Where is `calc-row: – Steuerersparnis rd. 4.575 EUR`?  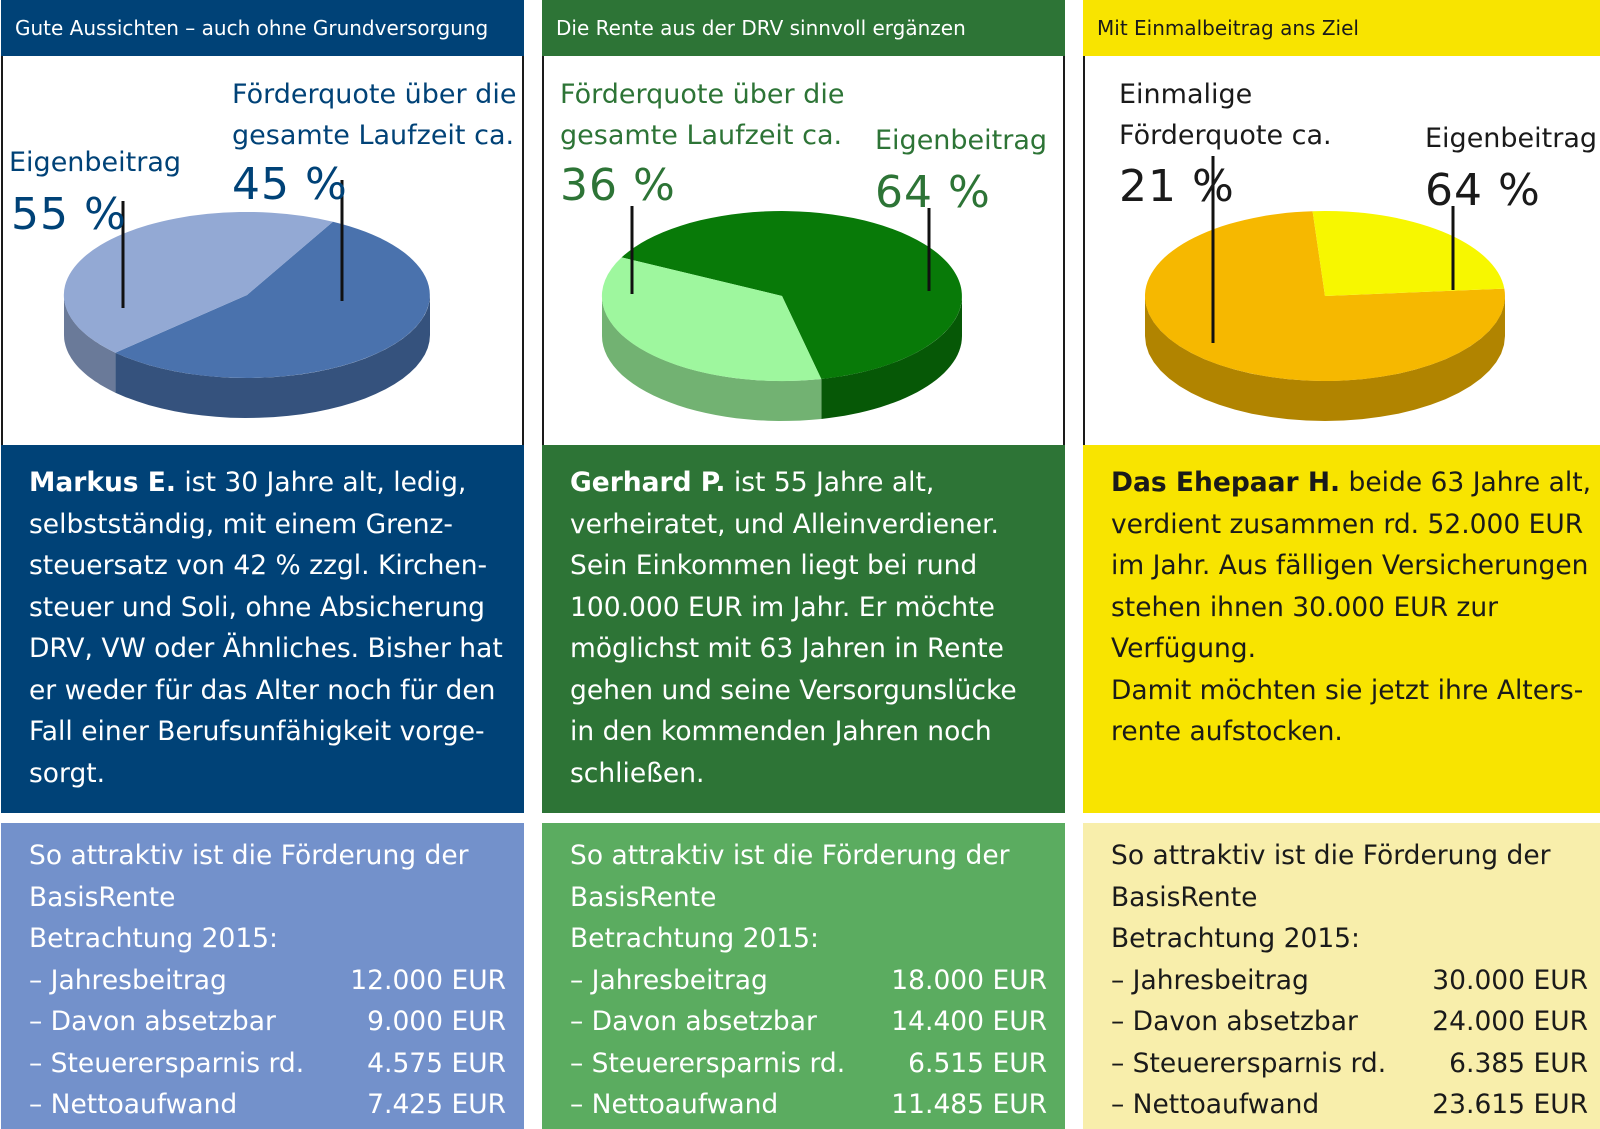 calc-row: – Steuerersparnis rd. 4.575 EUR is located at coordinates (267, 1064).